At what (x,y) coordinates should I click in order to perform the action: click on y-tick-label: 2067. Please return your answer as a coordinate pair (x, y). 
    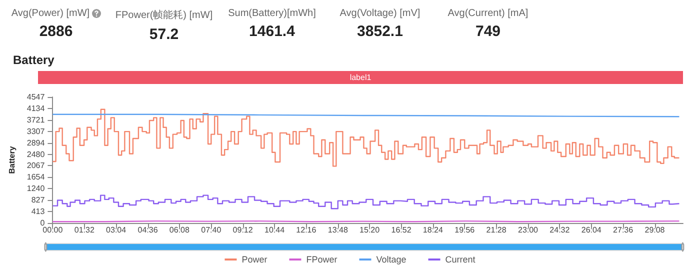
    Looking at the image, I should click on (36, 165).